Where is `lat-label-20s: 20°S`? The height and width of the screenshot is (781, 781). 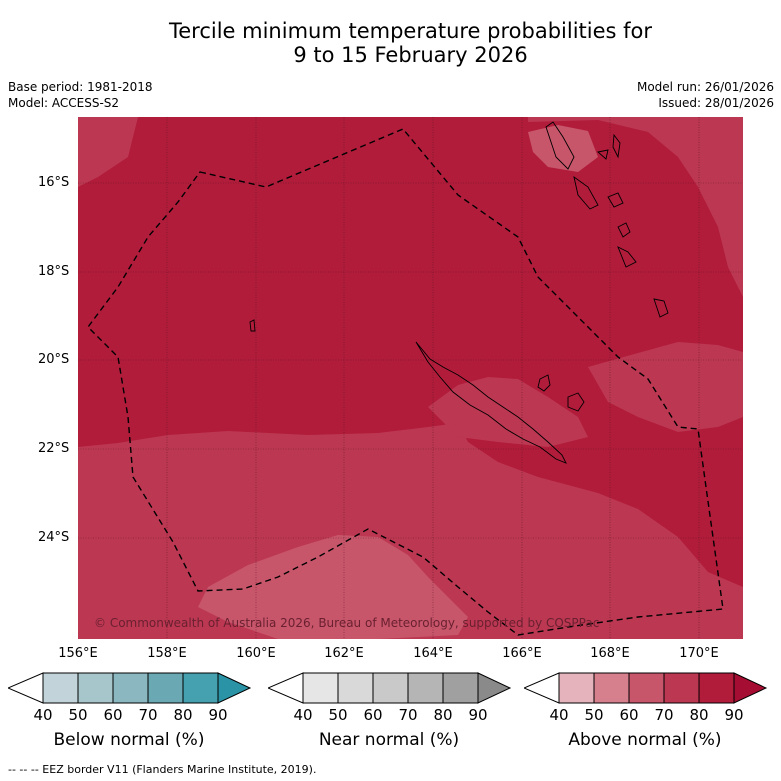
lat-label-20s: 20°S is located at coordinates (54, 359).